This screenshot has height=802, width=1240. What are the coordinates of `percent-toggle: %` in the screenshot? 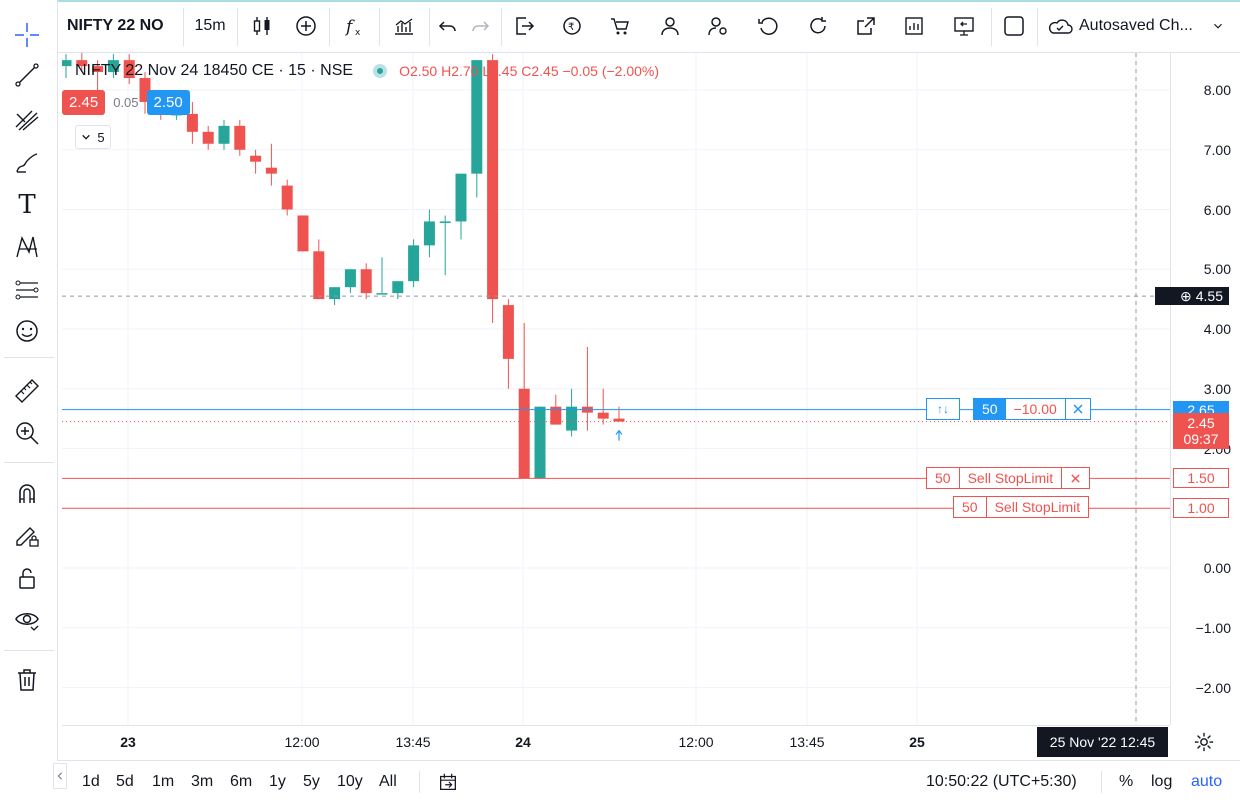 It's located at (1126, 781).